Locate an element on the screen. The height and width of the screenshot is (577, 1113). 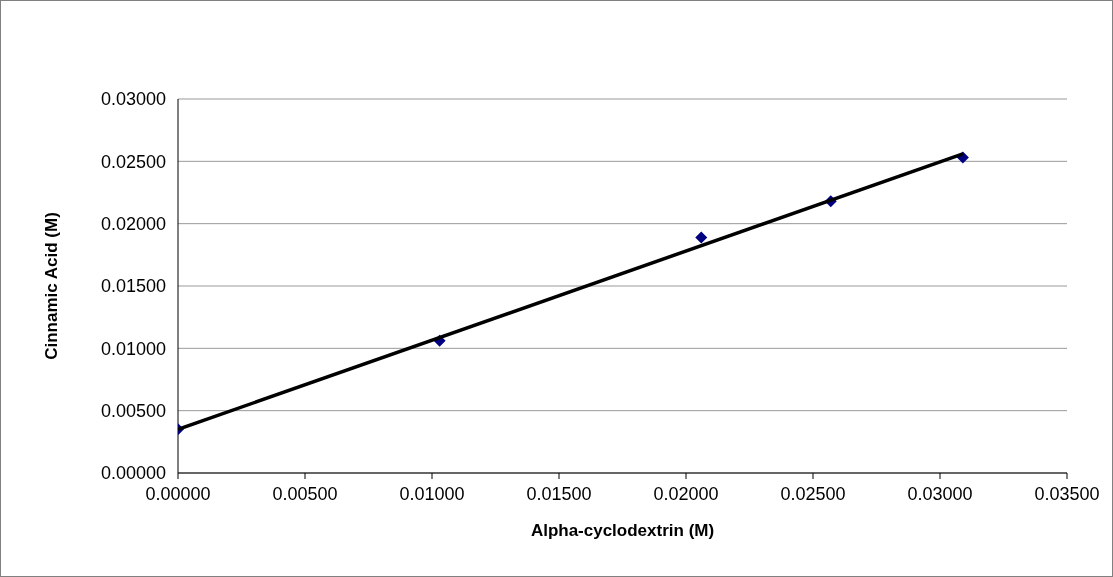
y-tick-label: 0.00500 is located at coordinates (133, 411).